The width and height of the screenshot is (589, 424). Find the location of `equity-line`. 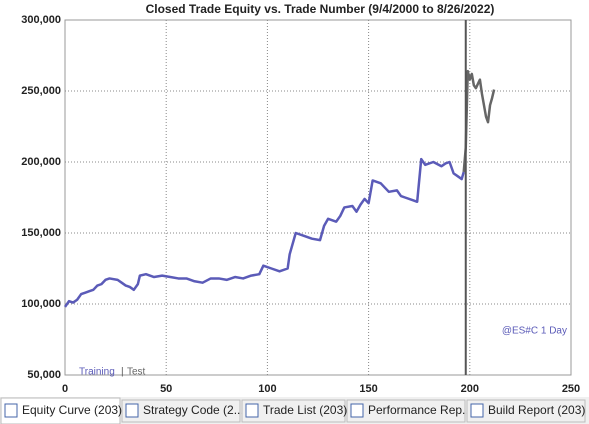

equity-line is located at coordinates (479, 121).